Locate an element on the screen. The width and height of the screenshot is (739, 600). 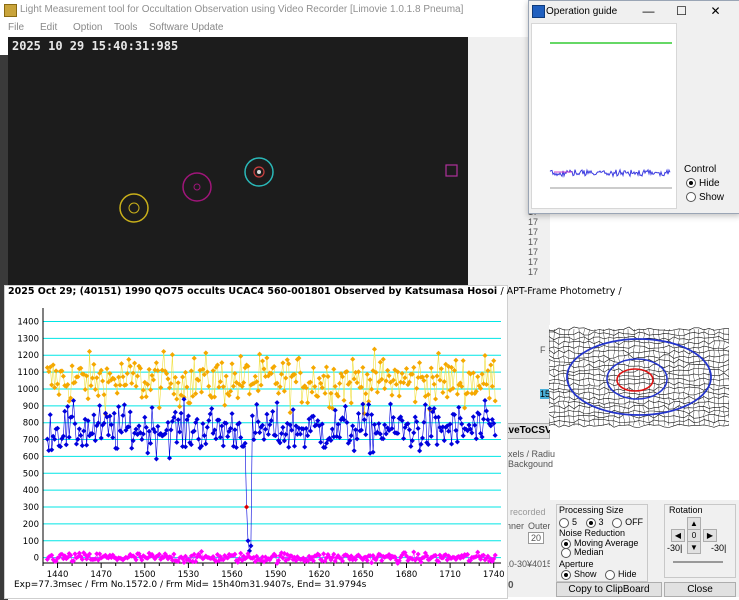
radio-show-icon is located at coordinates (691, 197).